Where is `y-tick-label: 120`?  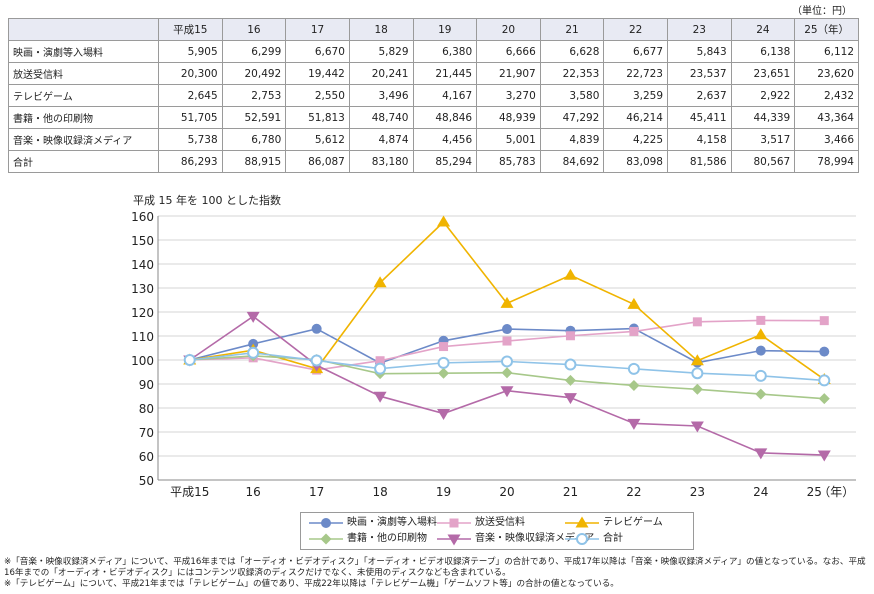
y-tick-label: 120 is located at coordinates (142, 313).